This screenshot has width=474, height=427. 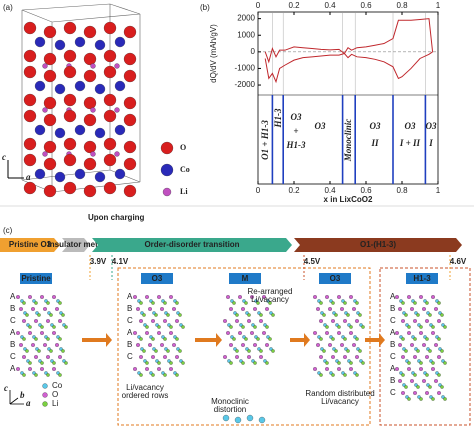 I want to click on x-axis-title: x in LixCoO2, so click(x=348, y=199).